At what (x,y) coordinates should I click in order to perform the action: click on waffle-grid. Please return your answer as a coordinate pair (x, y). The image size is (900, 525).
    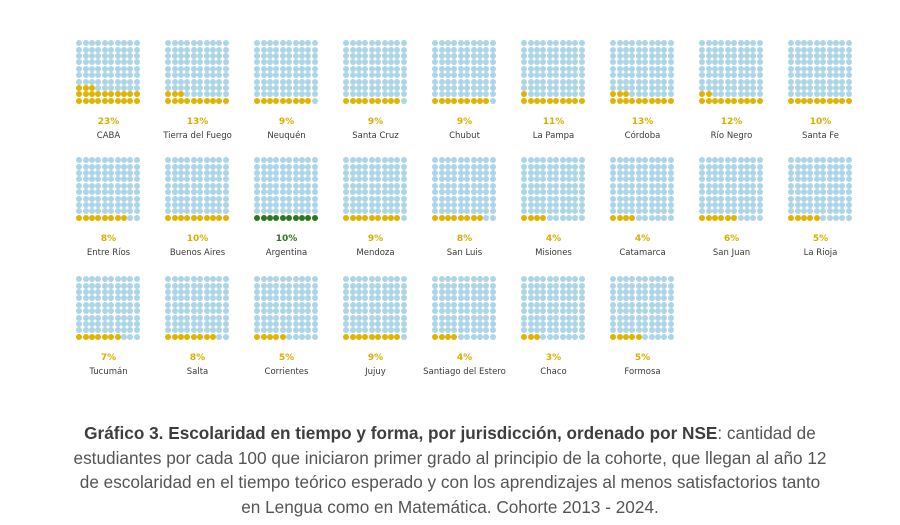
    Looking at the image, I should click on (375, 308).